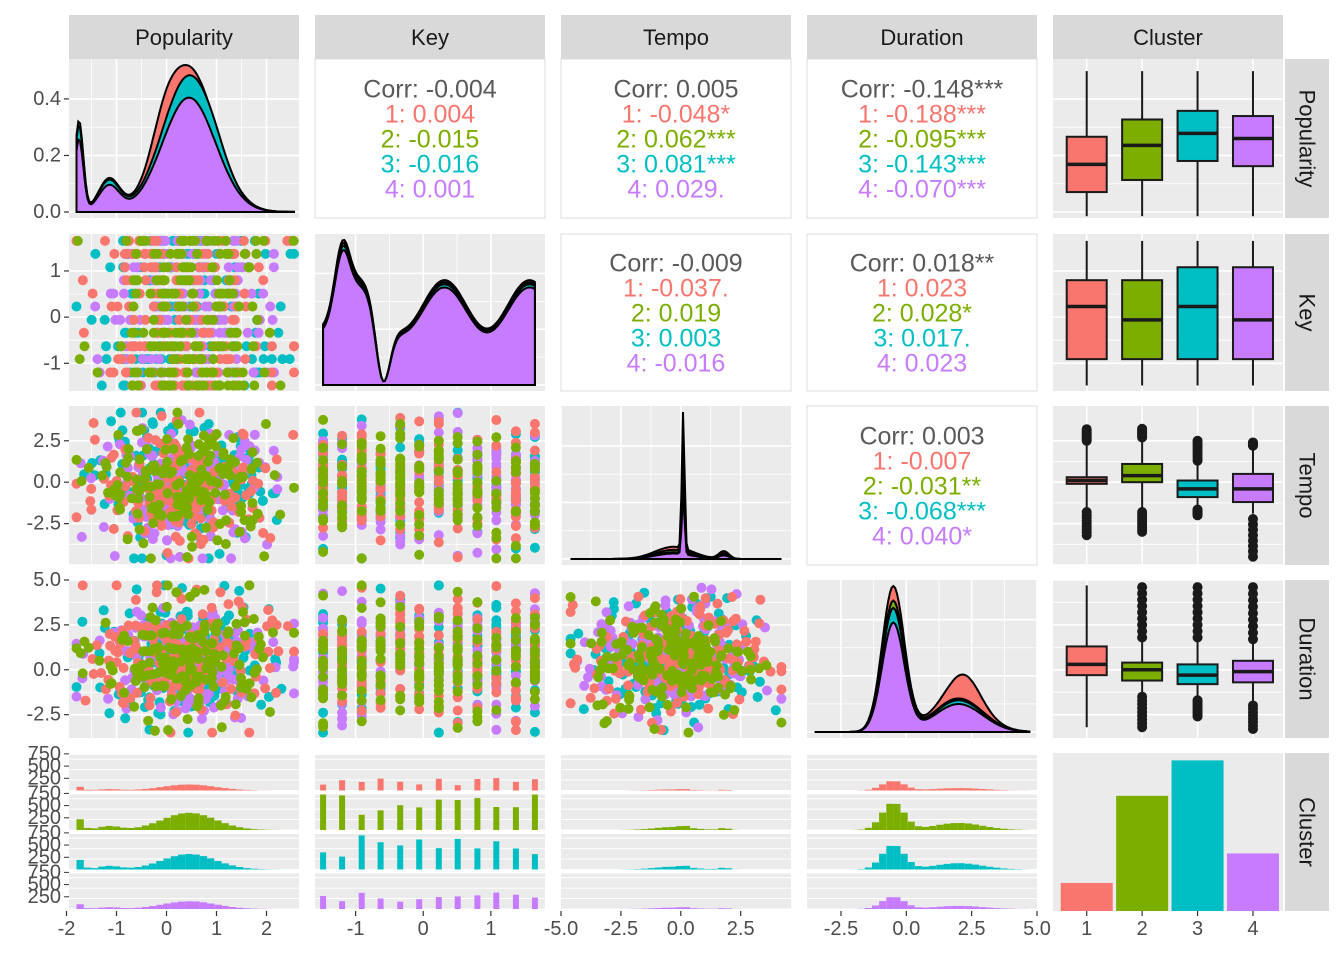 This screenshot has width=1344, height=960. I want to click on corr-overall: Corr: -0.009, so click(675, 264).